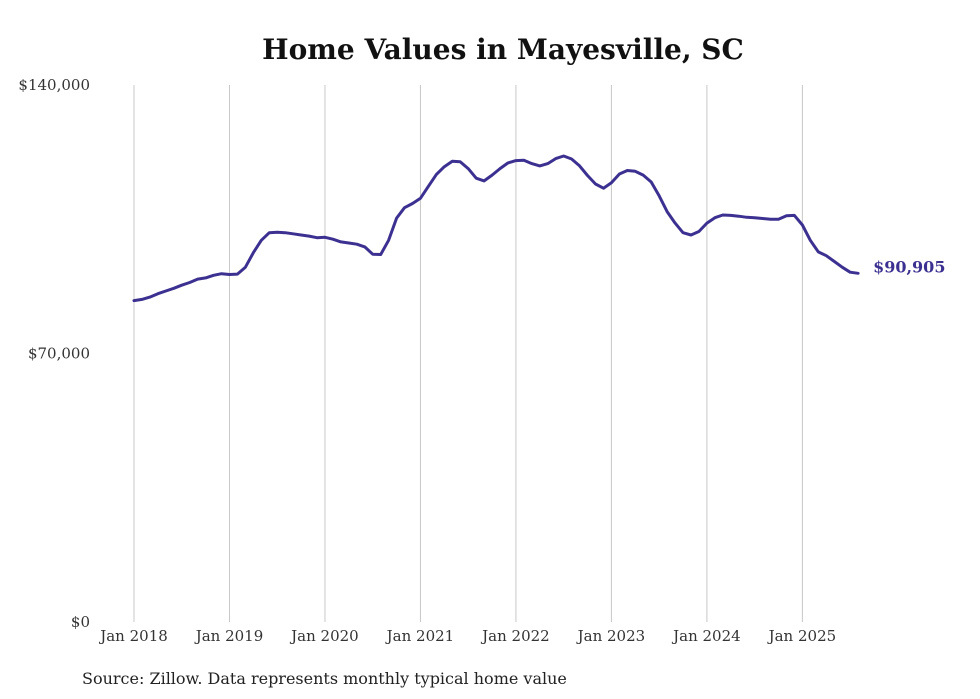 Image resolution: width=980 pixels, height=699 pixels. Describe the element at coordinates (515, 636) in the screenshot. I see `x-tick-label: Jan 2022` at that location.